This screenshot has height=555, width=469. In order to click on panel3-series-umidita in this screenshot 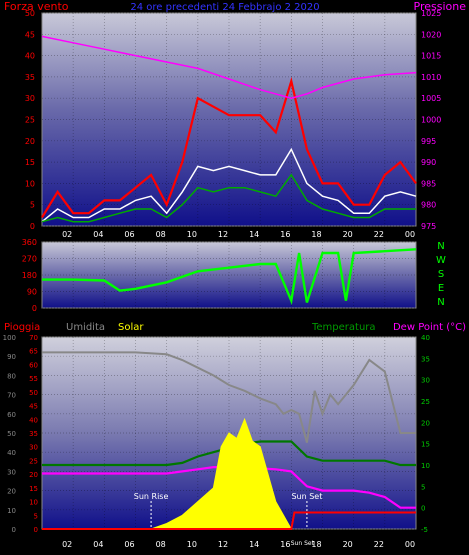, I will do `click(229, 397)`.